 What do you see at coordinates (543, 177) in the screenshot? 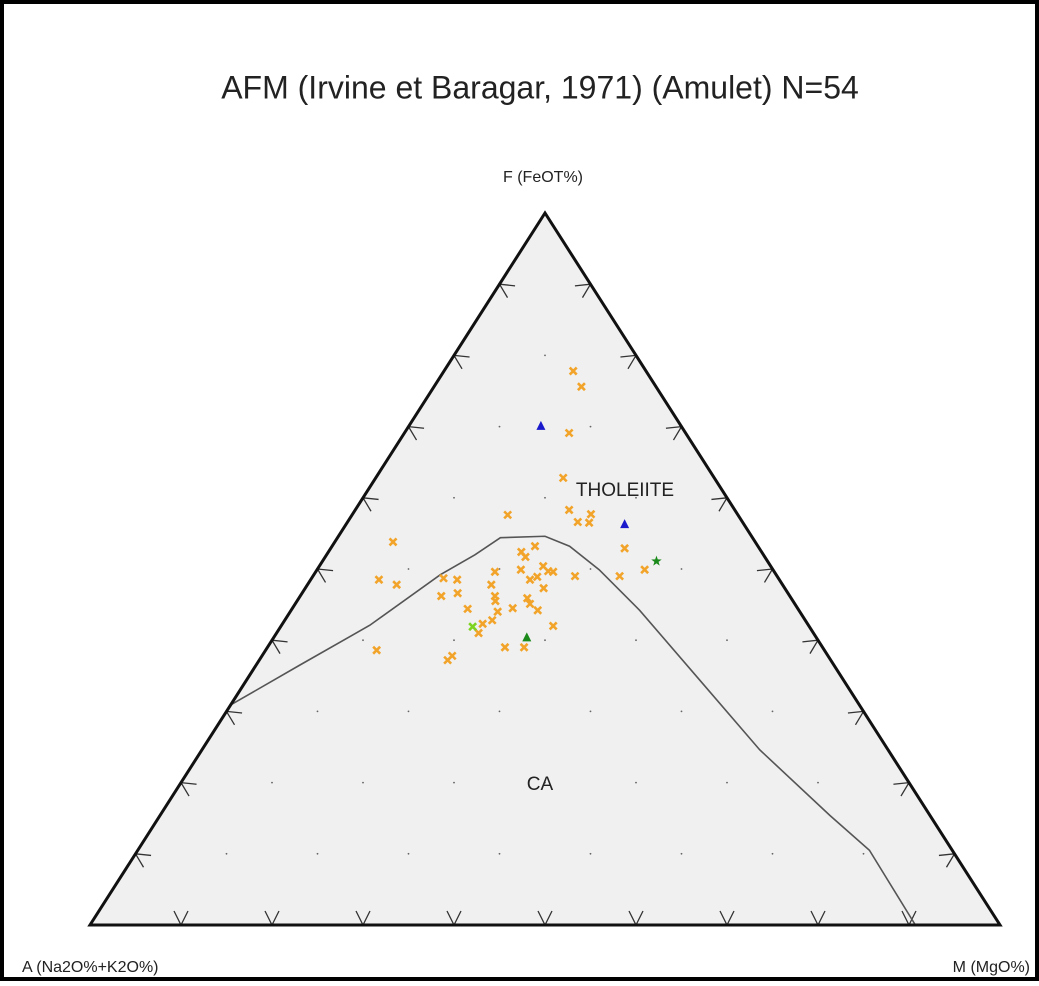
I see `apex-label: F (FeOT%)` at bounding box center [543, 177].